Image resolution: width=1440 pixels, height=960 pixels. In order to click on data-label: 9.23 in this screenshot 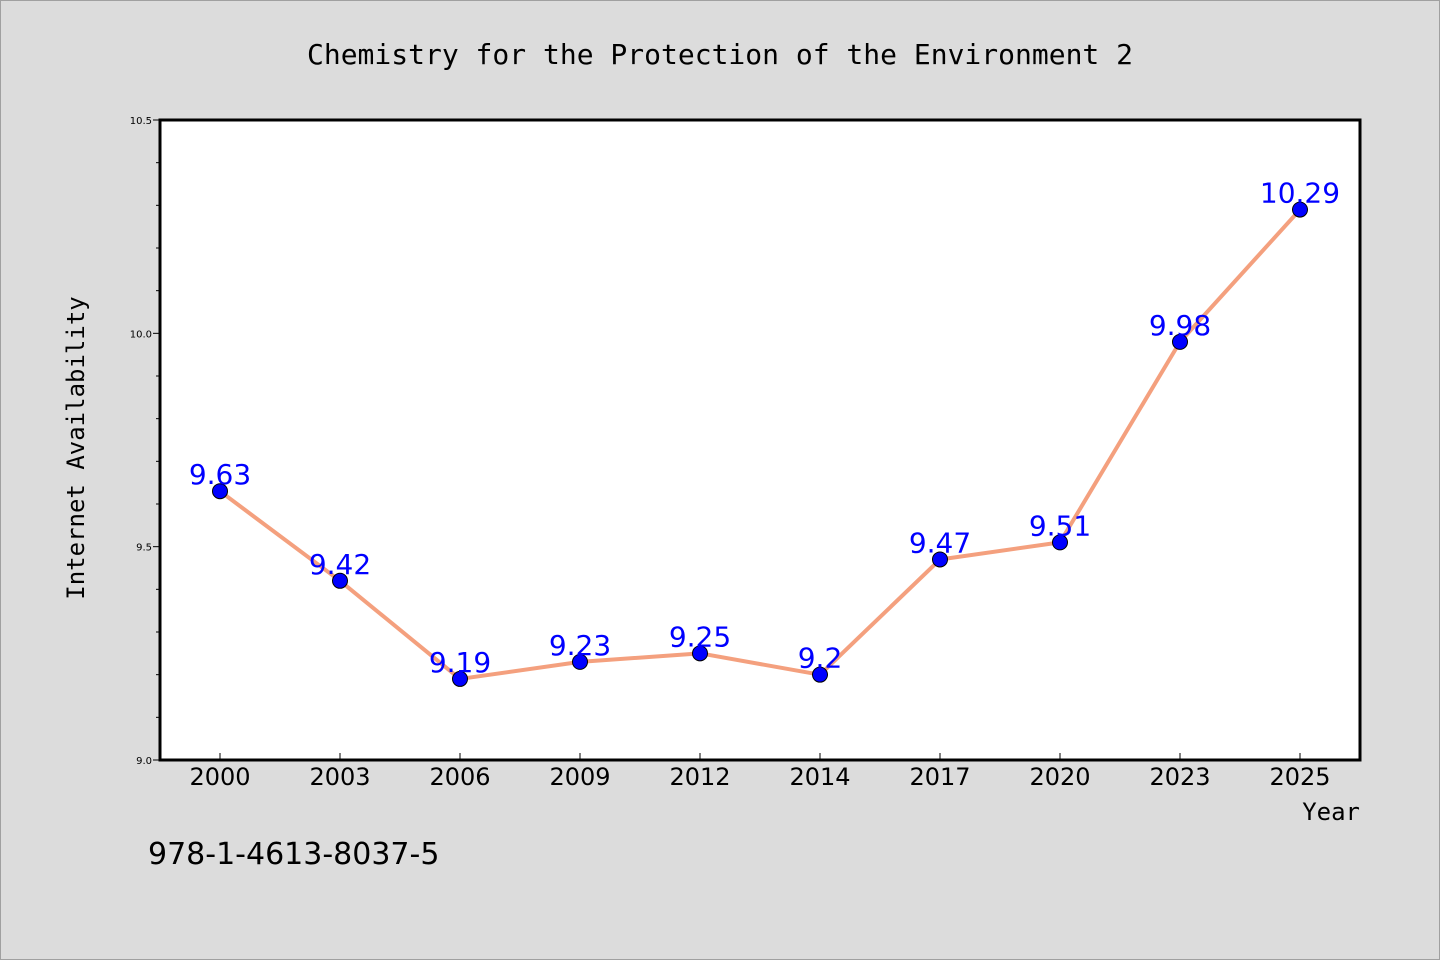, I will do `click(580, 645)`.